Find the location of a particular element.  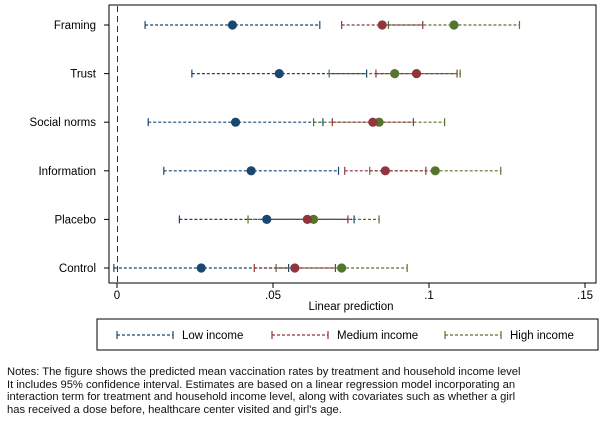

x-tick-label: 0 is located at coordinates (117, 296).